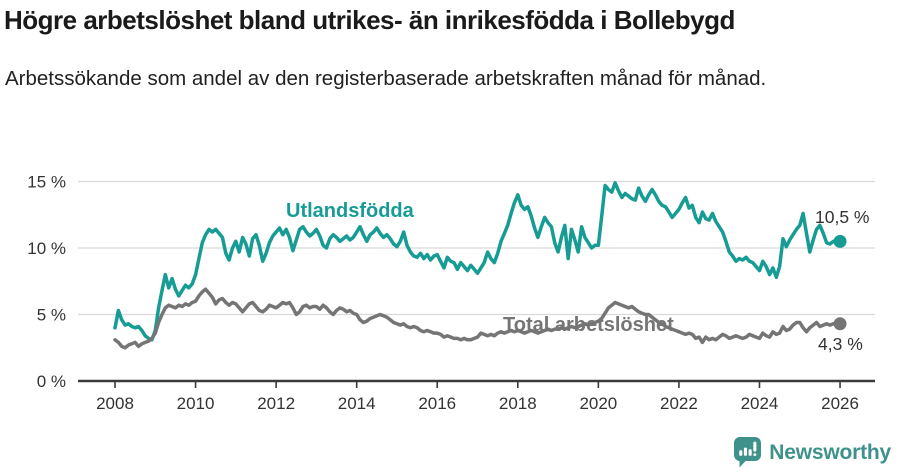  Describe the element at coordinates (477, 318) in the screenshot. I see `series-line-total` at that location.